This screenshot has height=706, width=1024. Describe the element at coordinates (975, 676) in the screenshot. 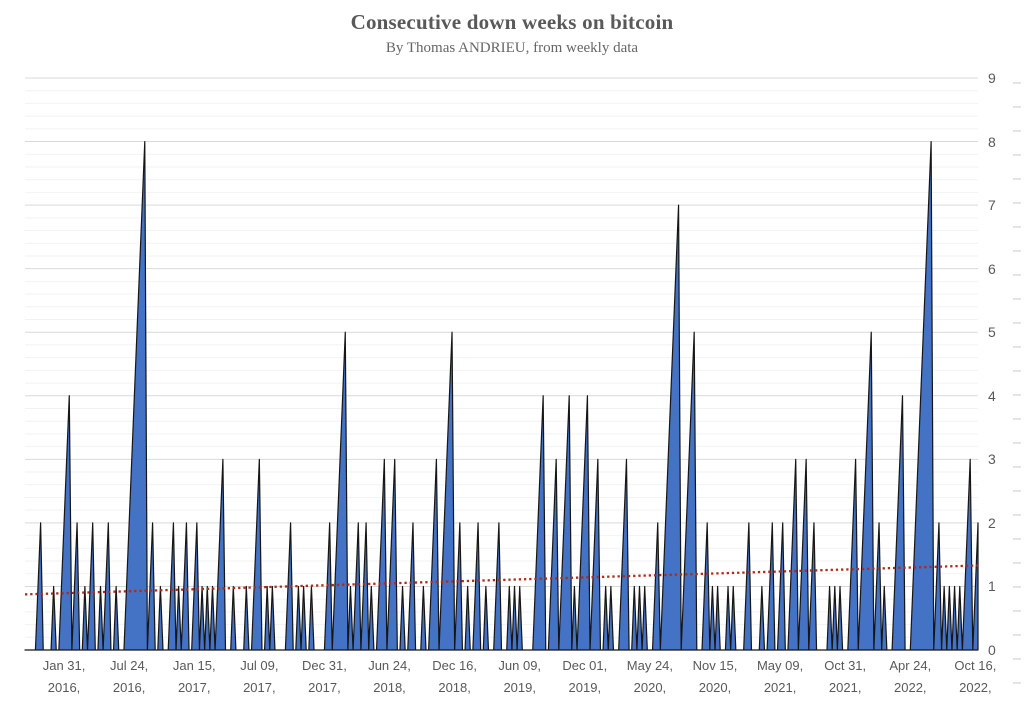

I see `x-axis-tick-label: Oct 16, 2022,` at that location.